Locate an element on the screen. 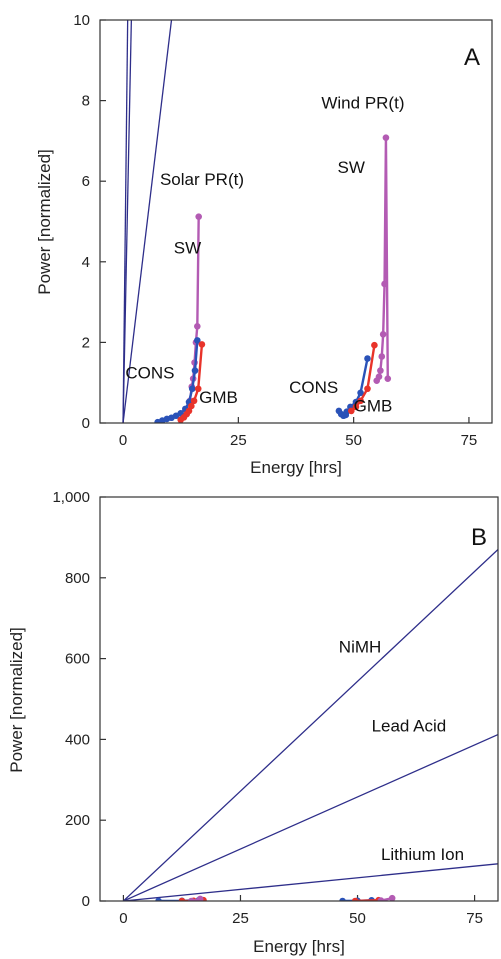  annotation-label: Solar PR(t) is located at coordinates (202, 179).